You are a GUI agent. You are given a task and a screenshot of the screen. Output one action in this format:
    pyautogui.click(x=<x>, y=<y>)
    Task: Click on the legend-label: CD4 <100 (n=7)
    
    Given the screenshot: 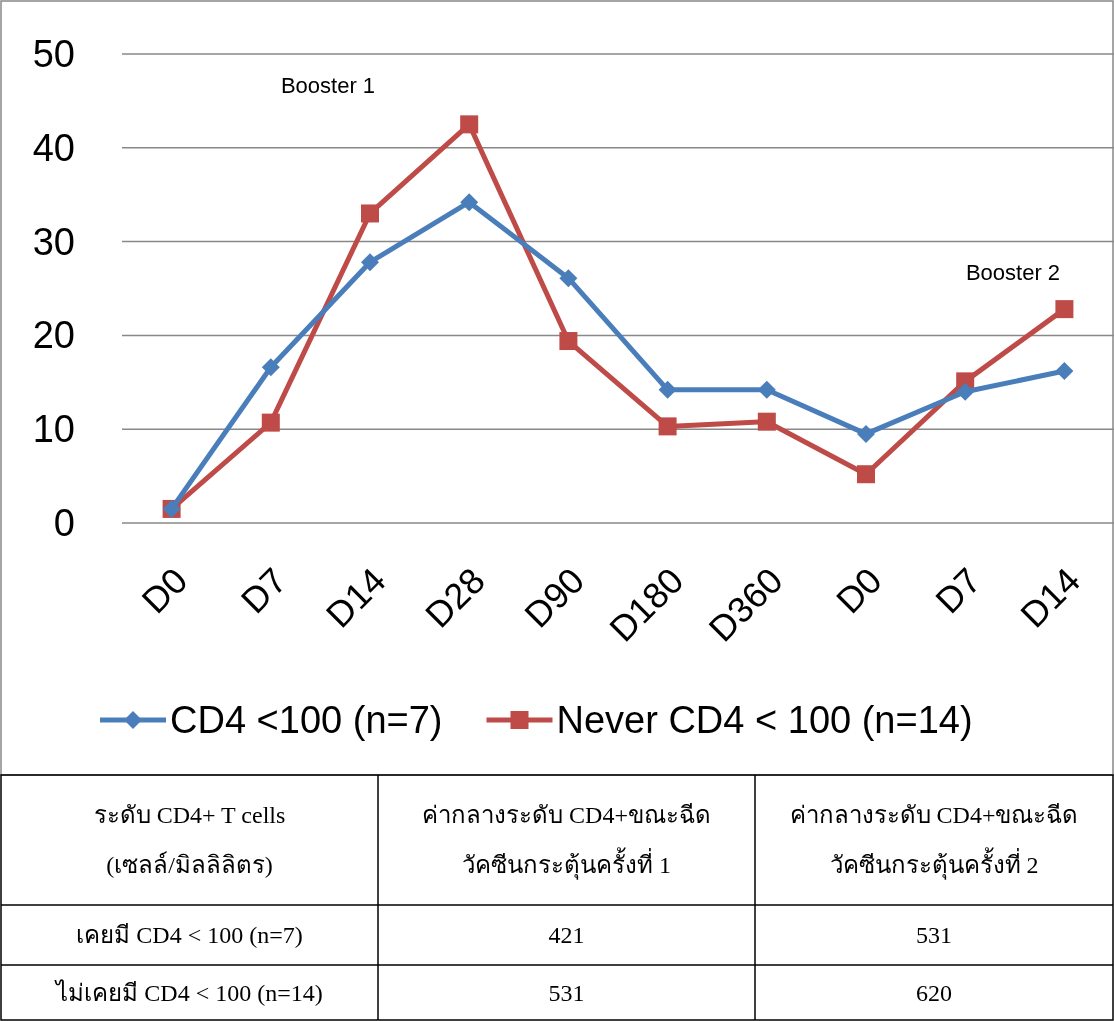 What is the action you would take?
    pyautogui.click(x=306, y=720)
    